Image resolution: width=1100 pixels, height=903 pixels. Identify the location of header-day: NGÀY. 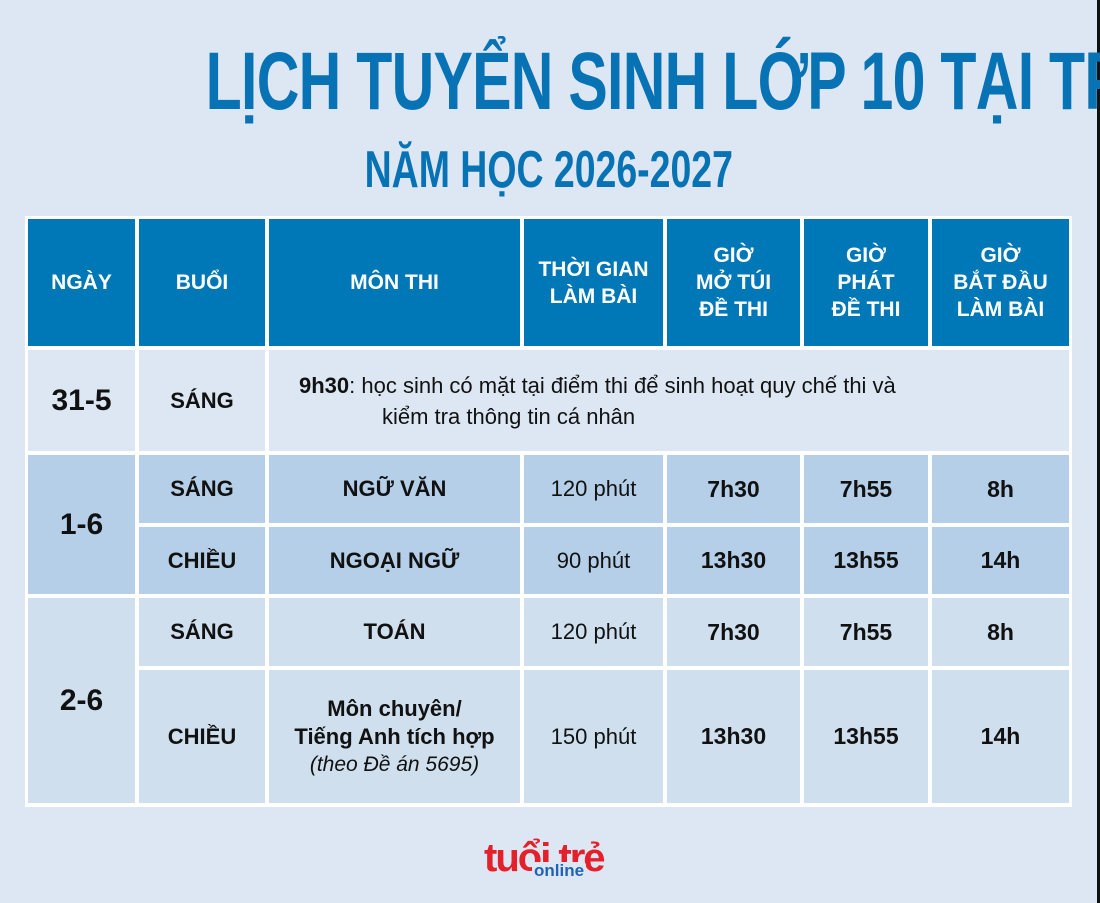
(81, 282).